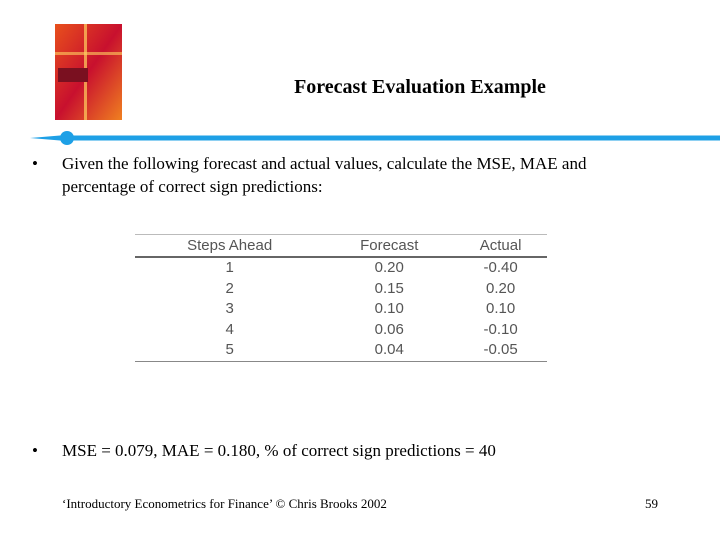 The image size is (720, 540). What do you see at coordinates (389, 350) in the screenshot?
I see `table-cell: 0.04` at bounding box center [389, 350].